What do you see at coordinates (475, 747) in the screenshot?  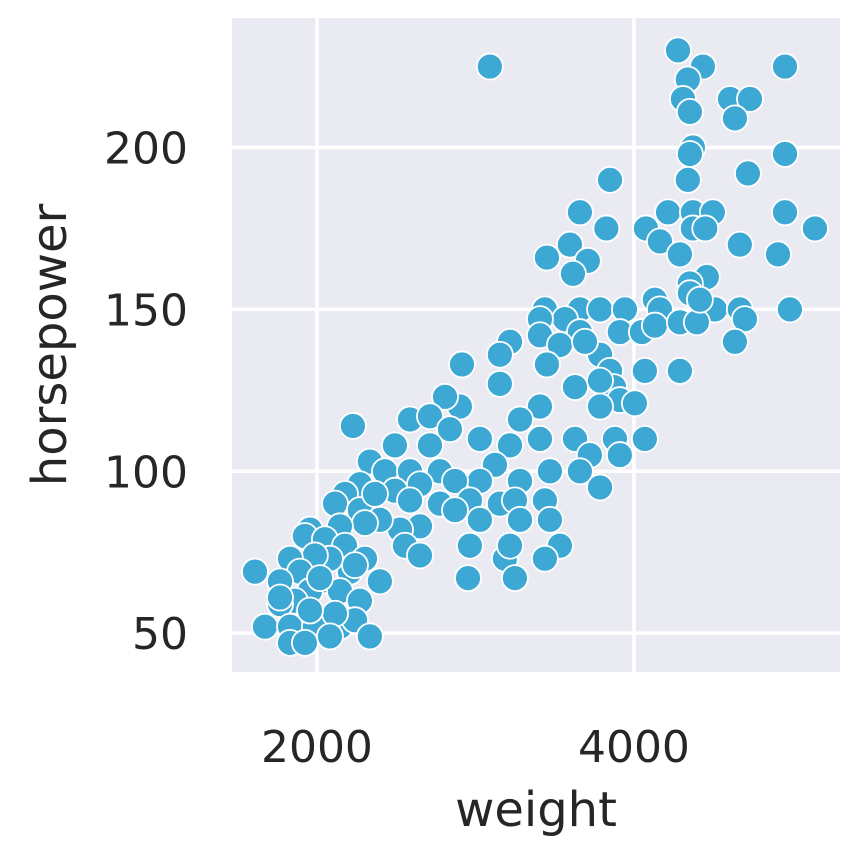 I see `x-tick-labels: 2000 4000` at bounding box center [475, 747].